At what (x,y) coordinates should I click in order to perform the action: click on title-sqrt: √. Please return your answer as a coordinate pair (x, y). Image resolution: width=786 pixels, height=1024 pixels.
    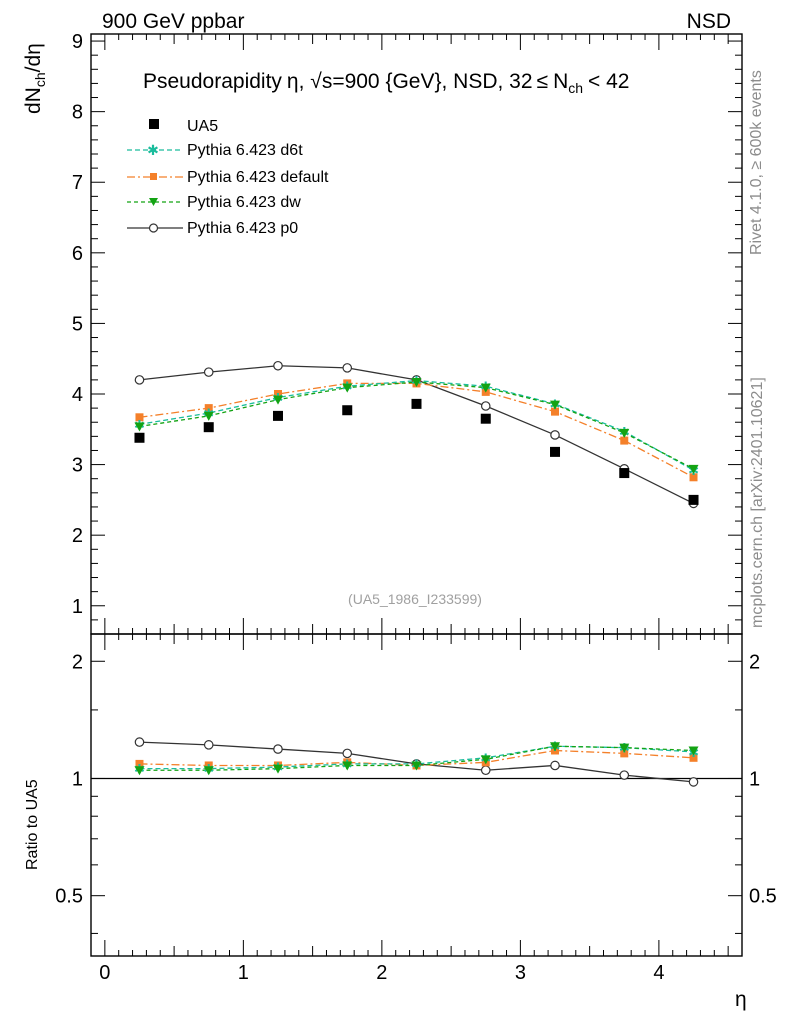
    Looking at the image, I should click on (316, 81).